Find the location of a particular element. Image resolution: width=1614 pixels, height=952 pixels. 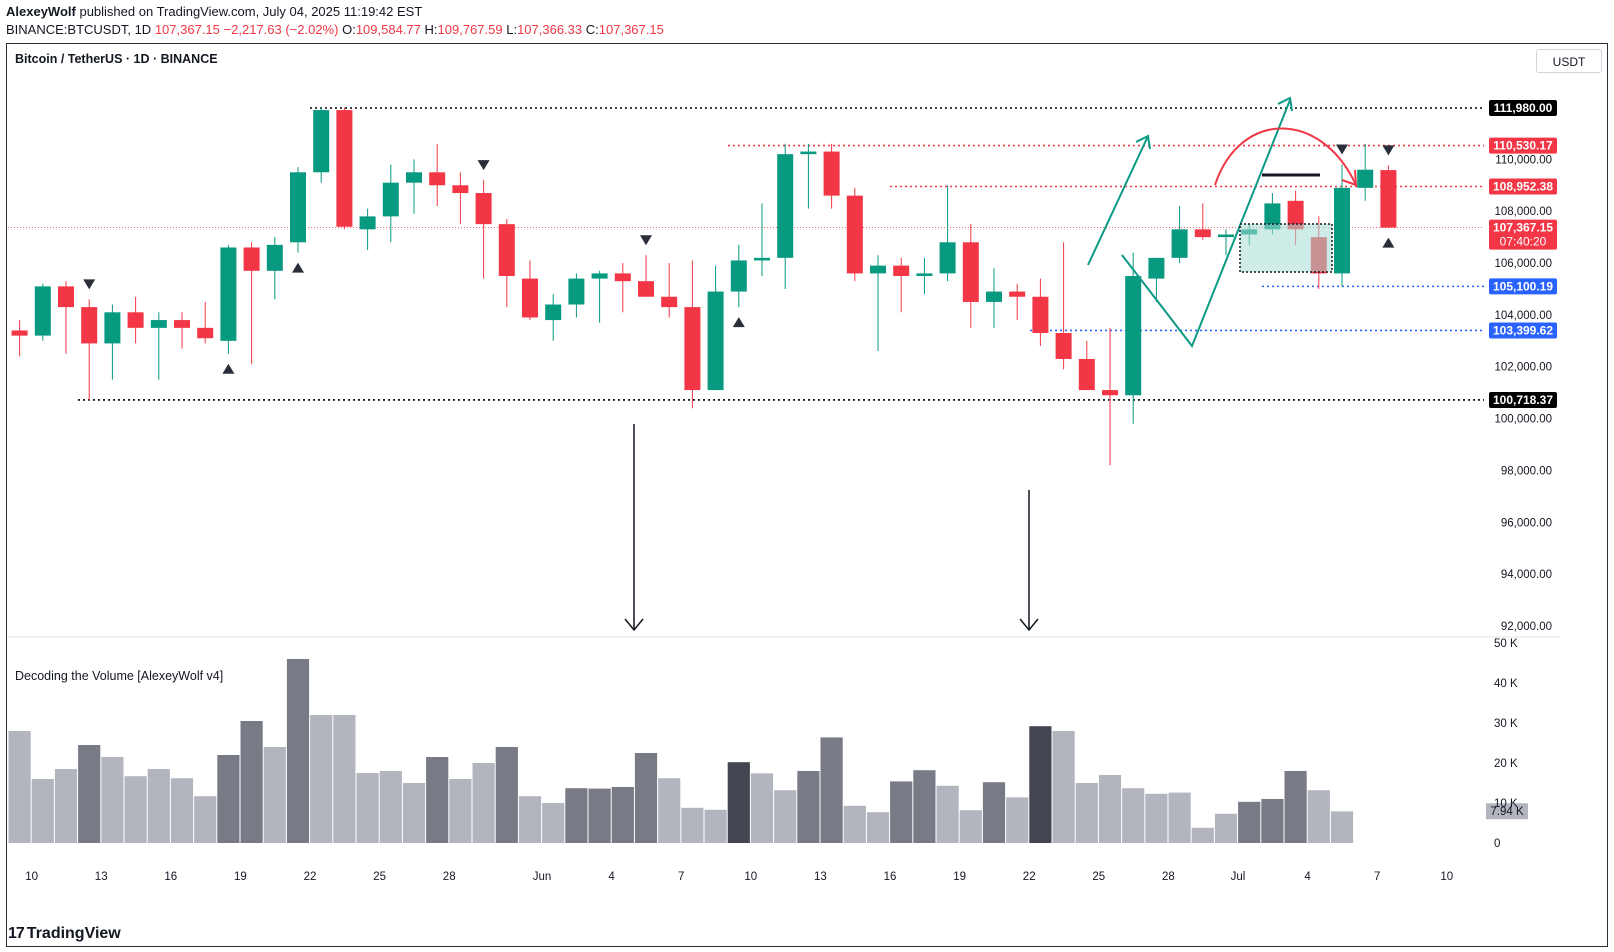

volume-axis-tick: 20 K is located at coordinates (1506, 764).